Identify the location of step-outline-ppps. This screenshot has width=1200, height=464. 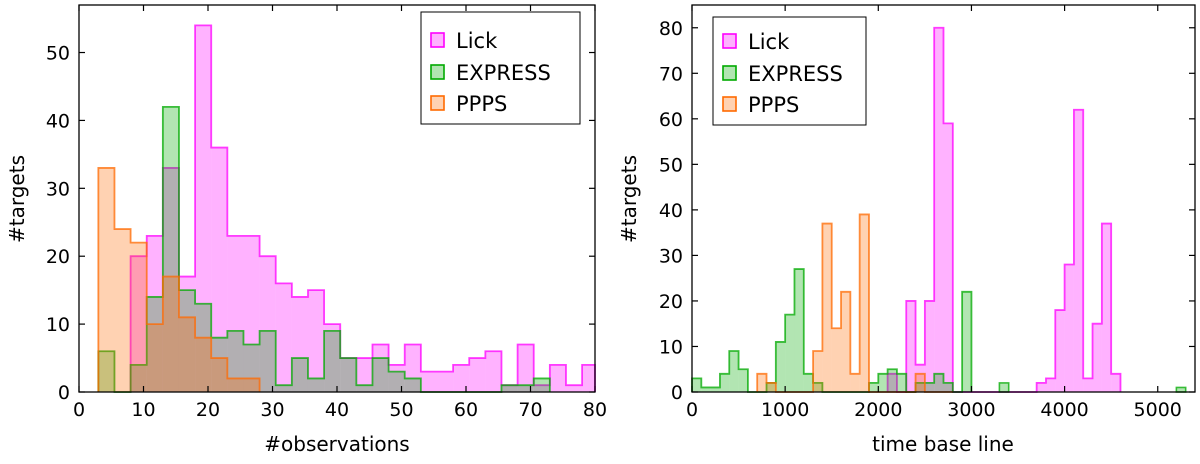
(179, 279).